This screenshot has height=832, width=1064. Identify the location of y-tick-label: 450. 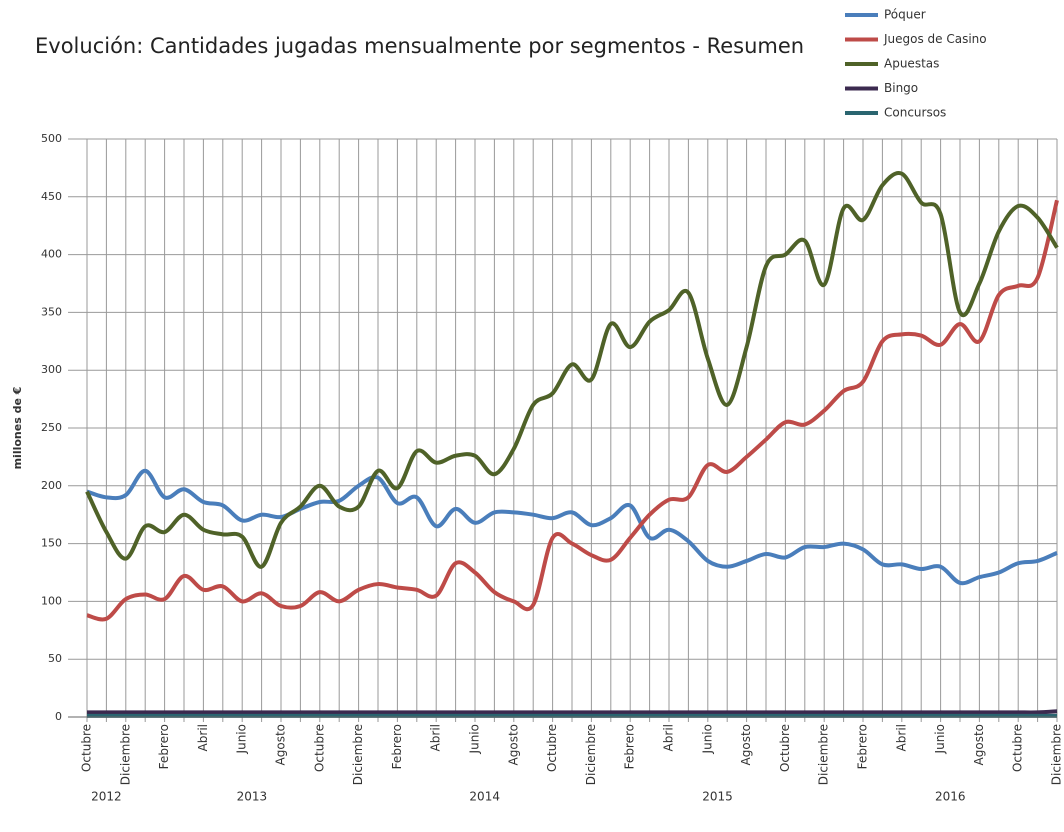
(51, 196).